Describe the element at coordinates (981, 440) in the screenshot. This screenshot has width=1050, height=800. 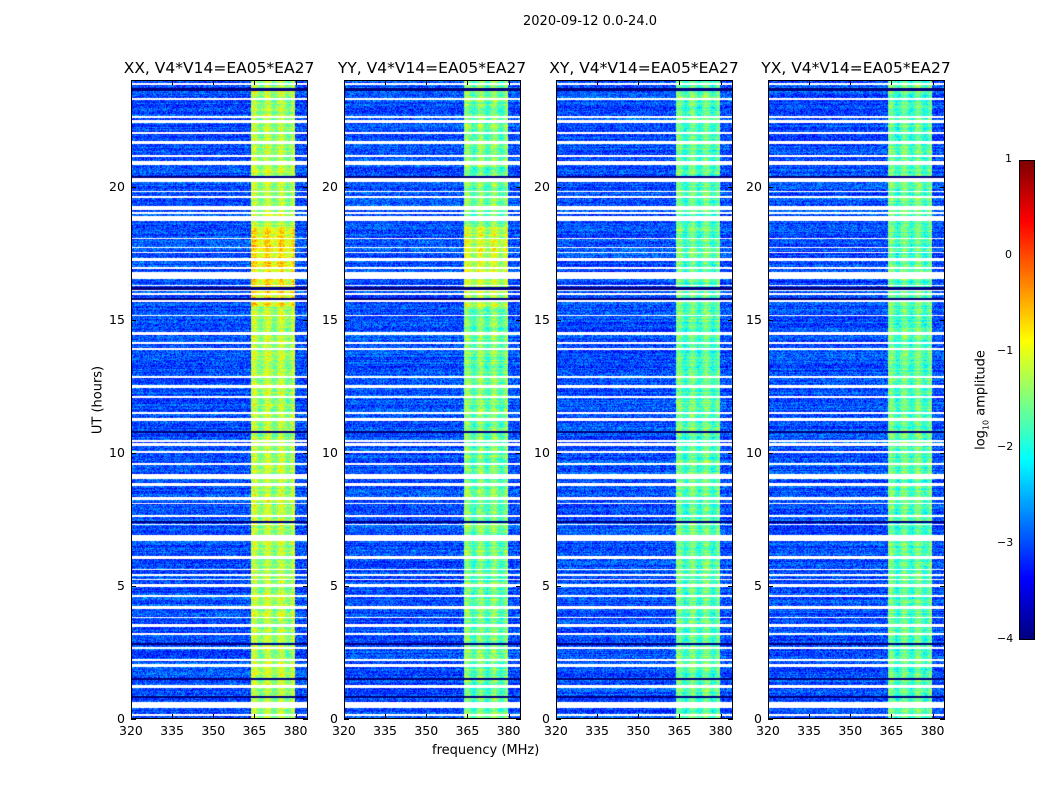
I see `colorbar-label-main: log` at that location.